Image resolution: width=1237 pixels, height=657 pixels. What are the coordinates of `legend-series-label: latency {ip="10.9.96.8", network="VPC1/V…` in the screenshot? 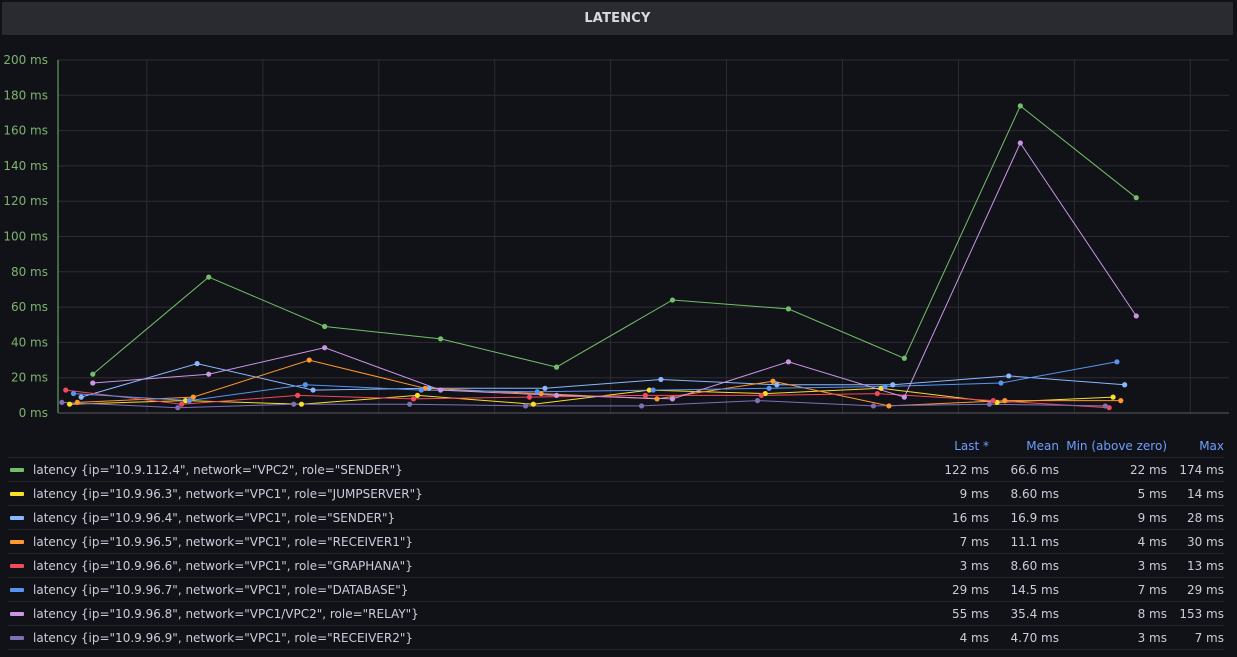 It's located at (226, 613).